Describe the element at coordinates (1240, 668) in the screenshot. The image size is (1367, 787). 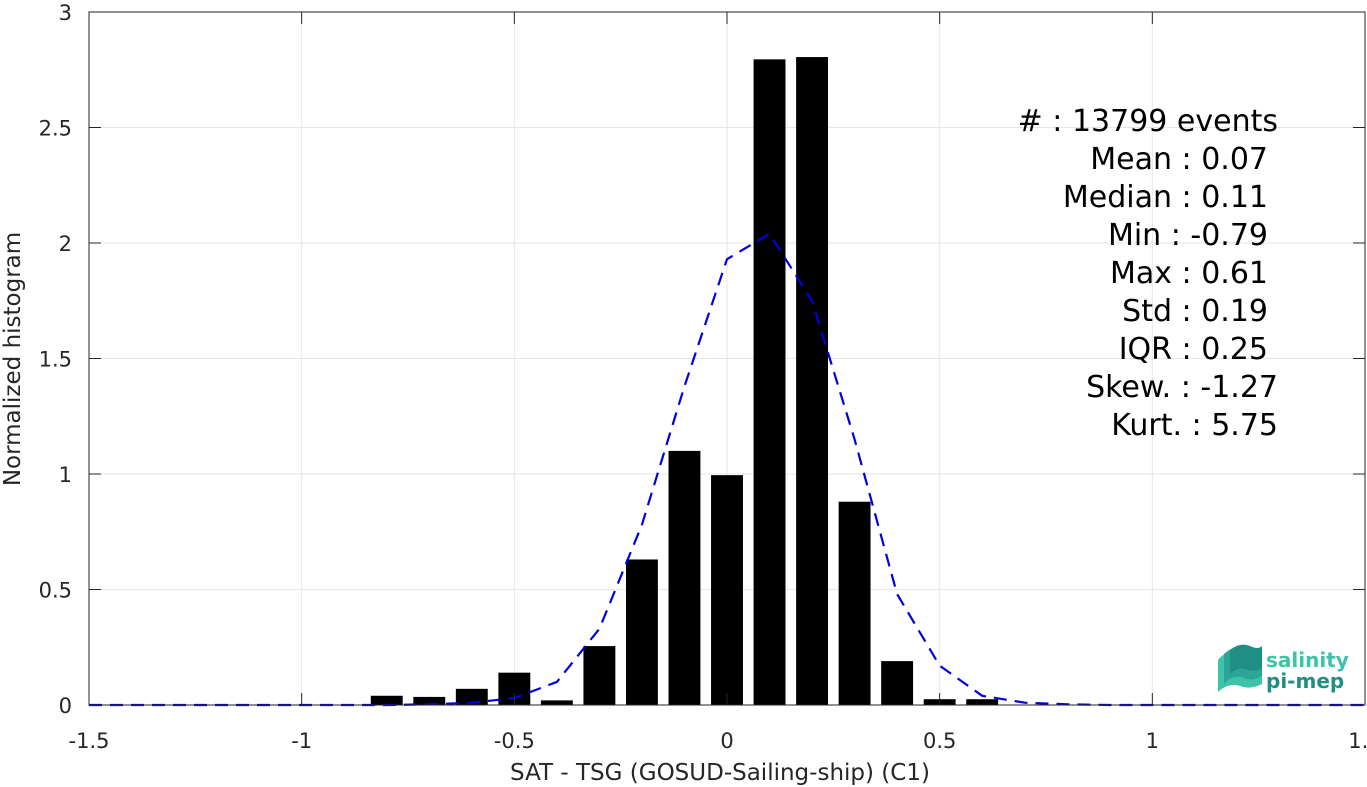
I see `logo-wave-icon` at that location.